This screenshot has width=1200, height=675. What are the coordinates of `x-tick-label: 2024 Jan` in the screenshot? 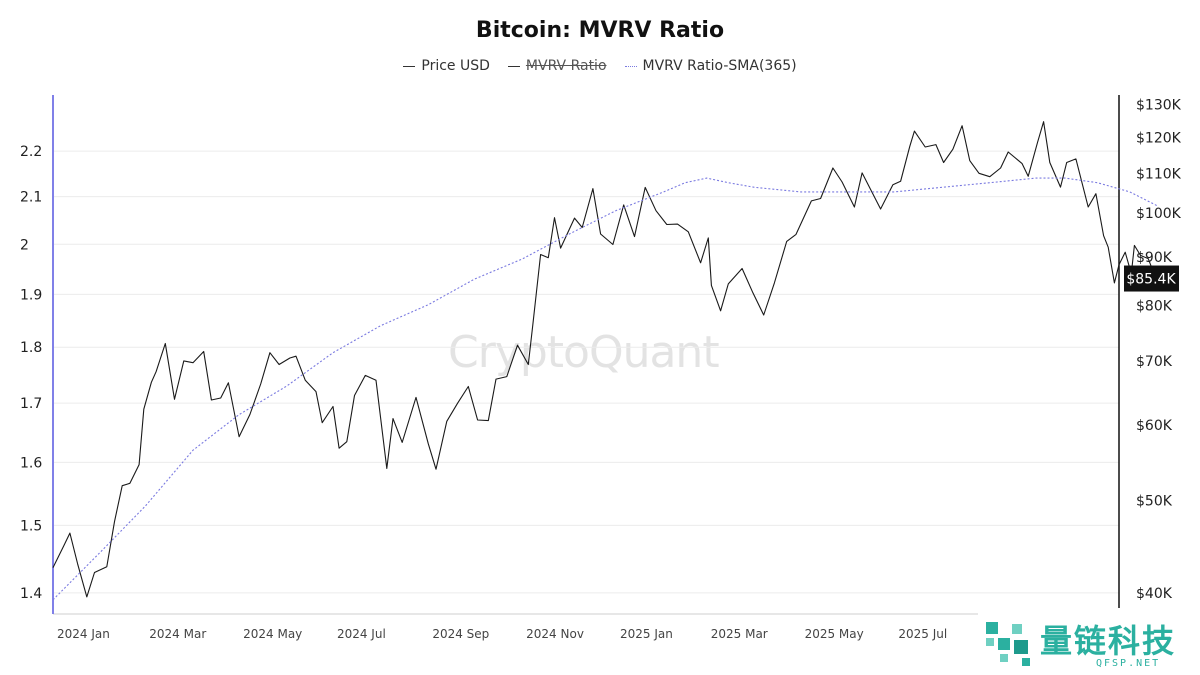 It's located at (83, 634).